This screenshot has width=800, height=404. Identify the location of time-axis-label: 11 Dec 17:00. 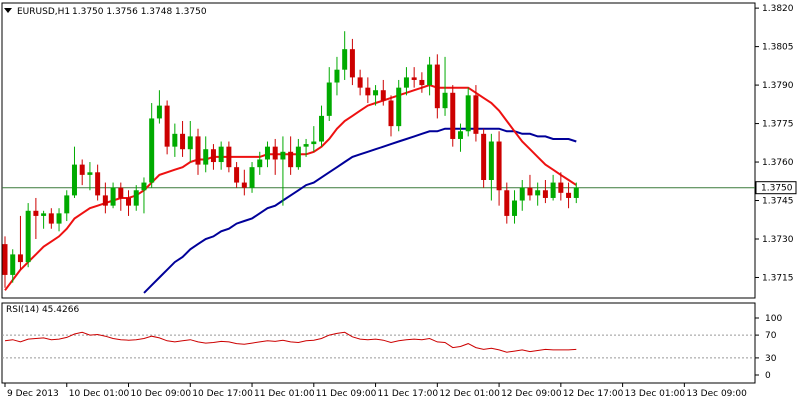
(408, 394).